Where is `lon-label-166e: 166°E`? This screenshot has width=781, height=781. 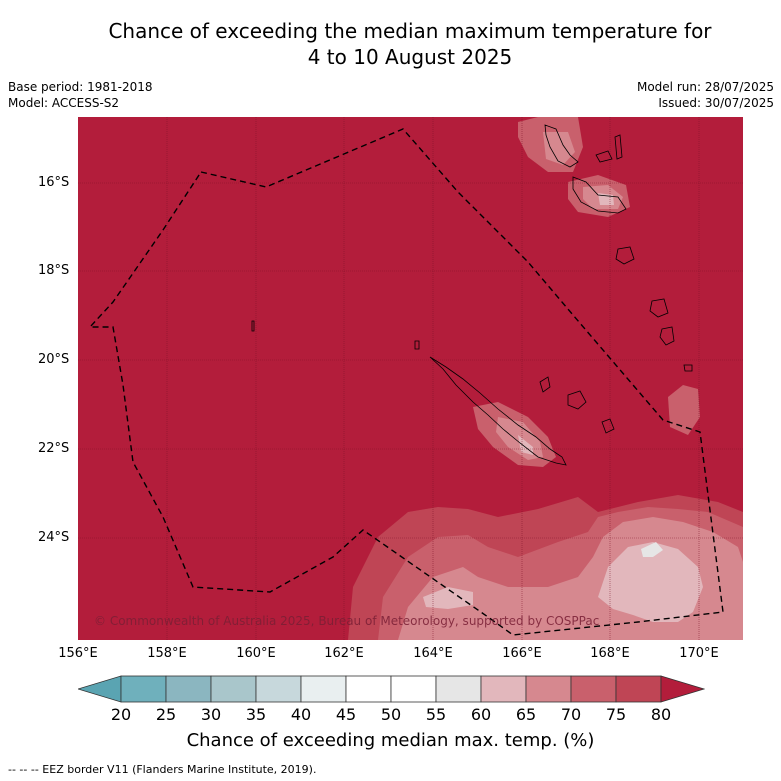
lon-label-166e: 166°E is located at coordinates (522, 653).